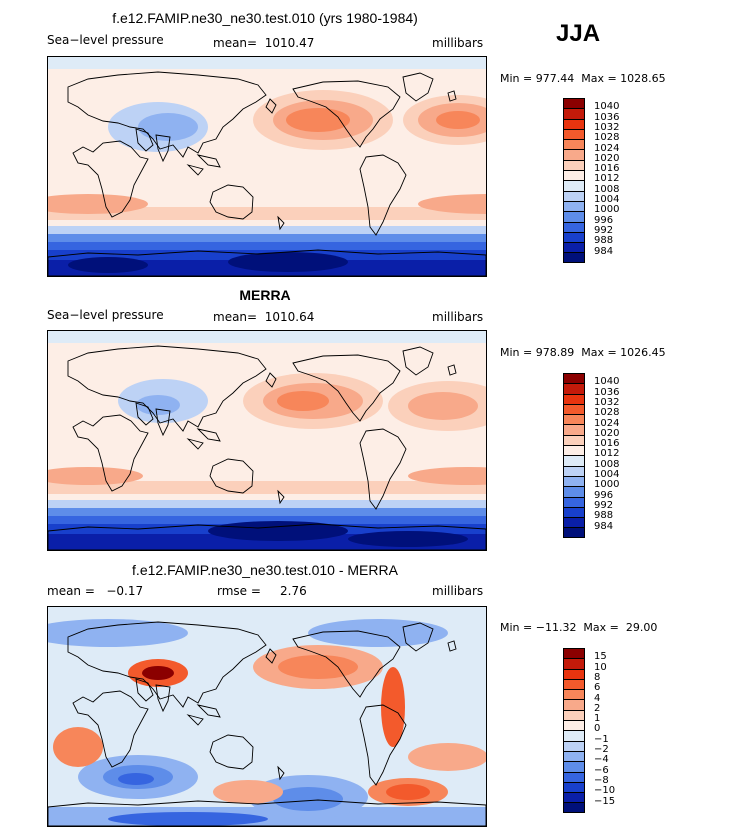 This screenshot has height=831, width=733. Describe the element at coordinates (604, 230) in the screenshot. I see `panel-1-colorbar-label: 992` at that location.